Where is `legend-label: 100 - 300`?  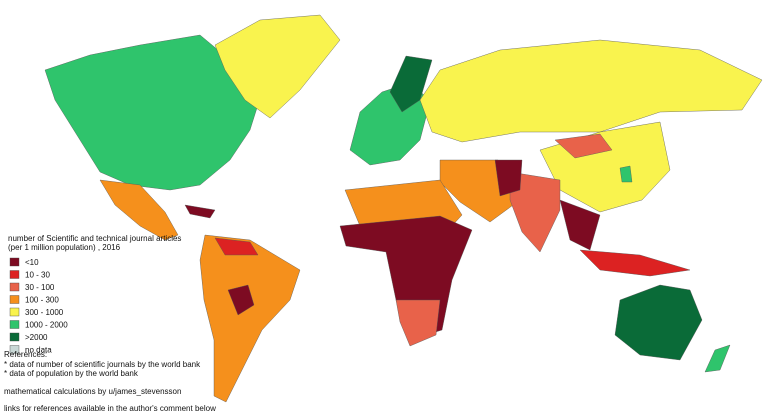
legend-label: 100 - 300 is located at coordinates (42, 300).